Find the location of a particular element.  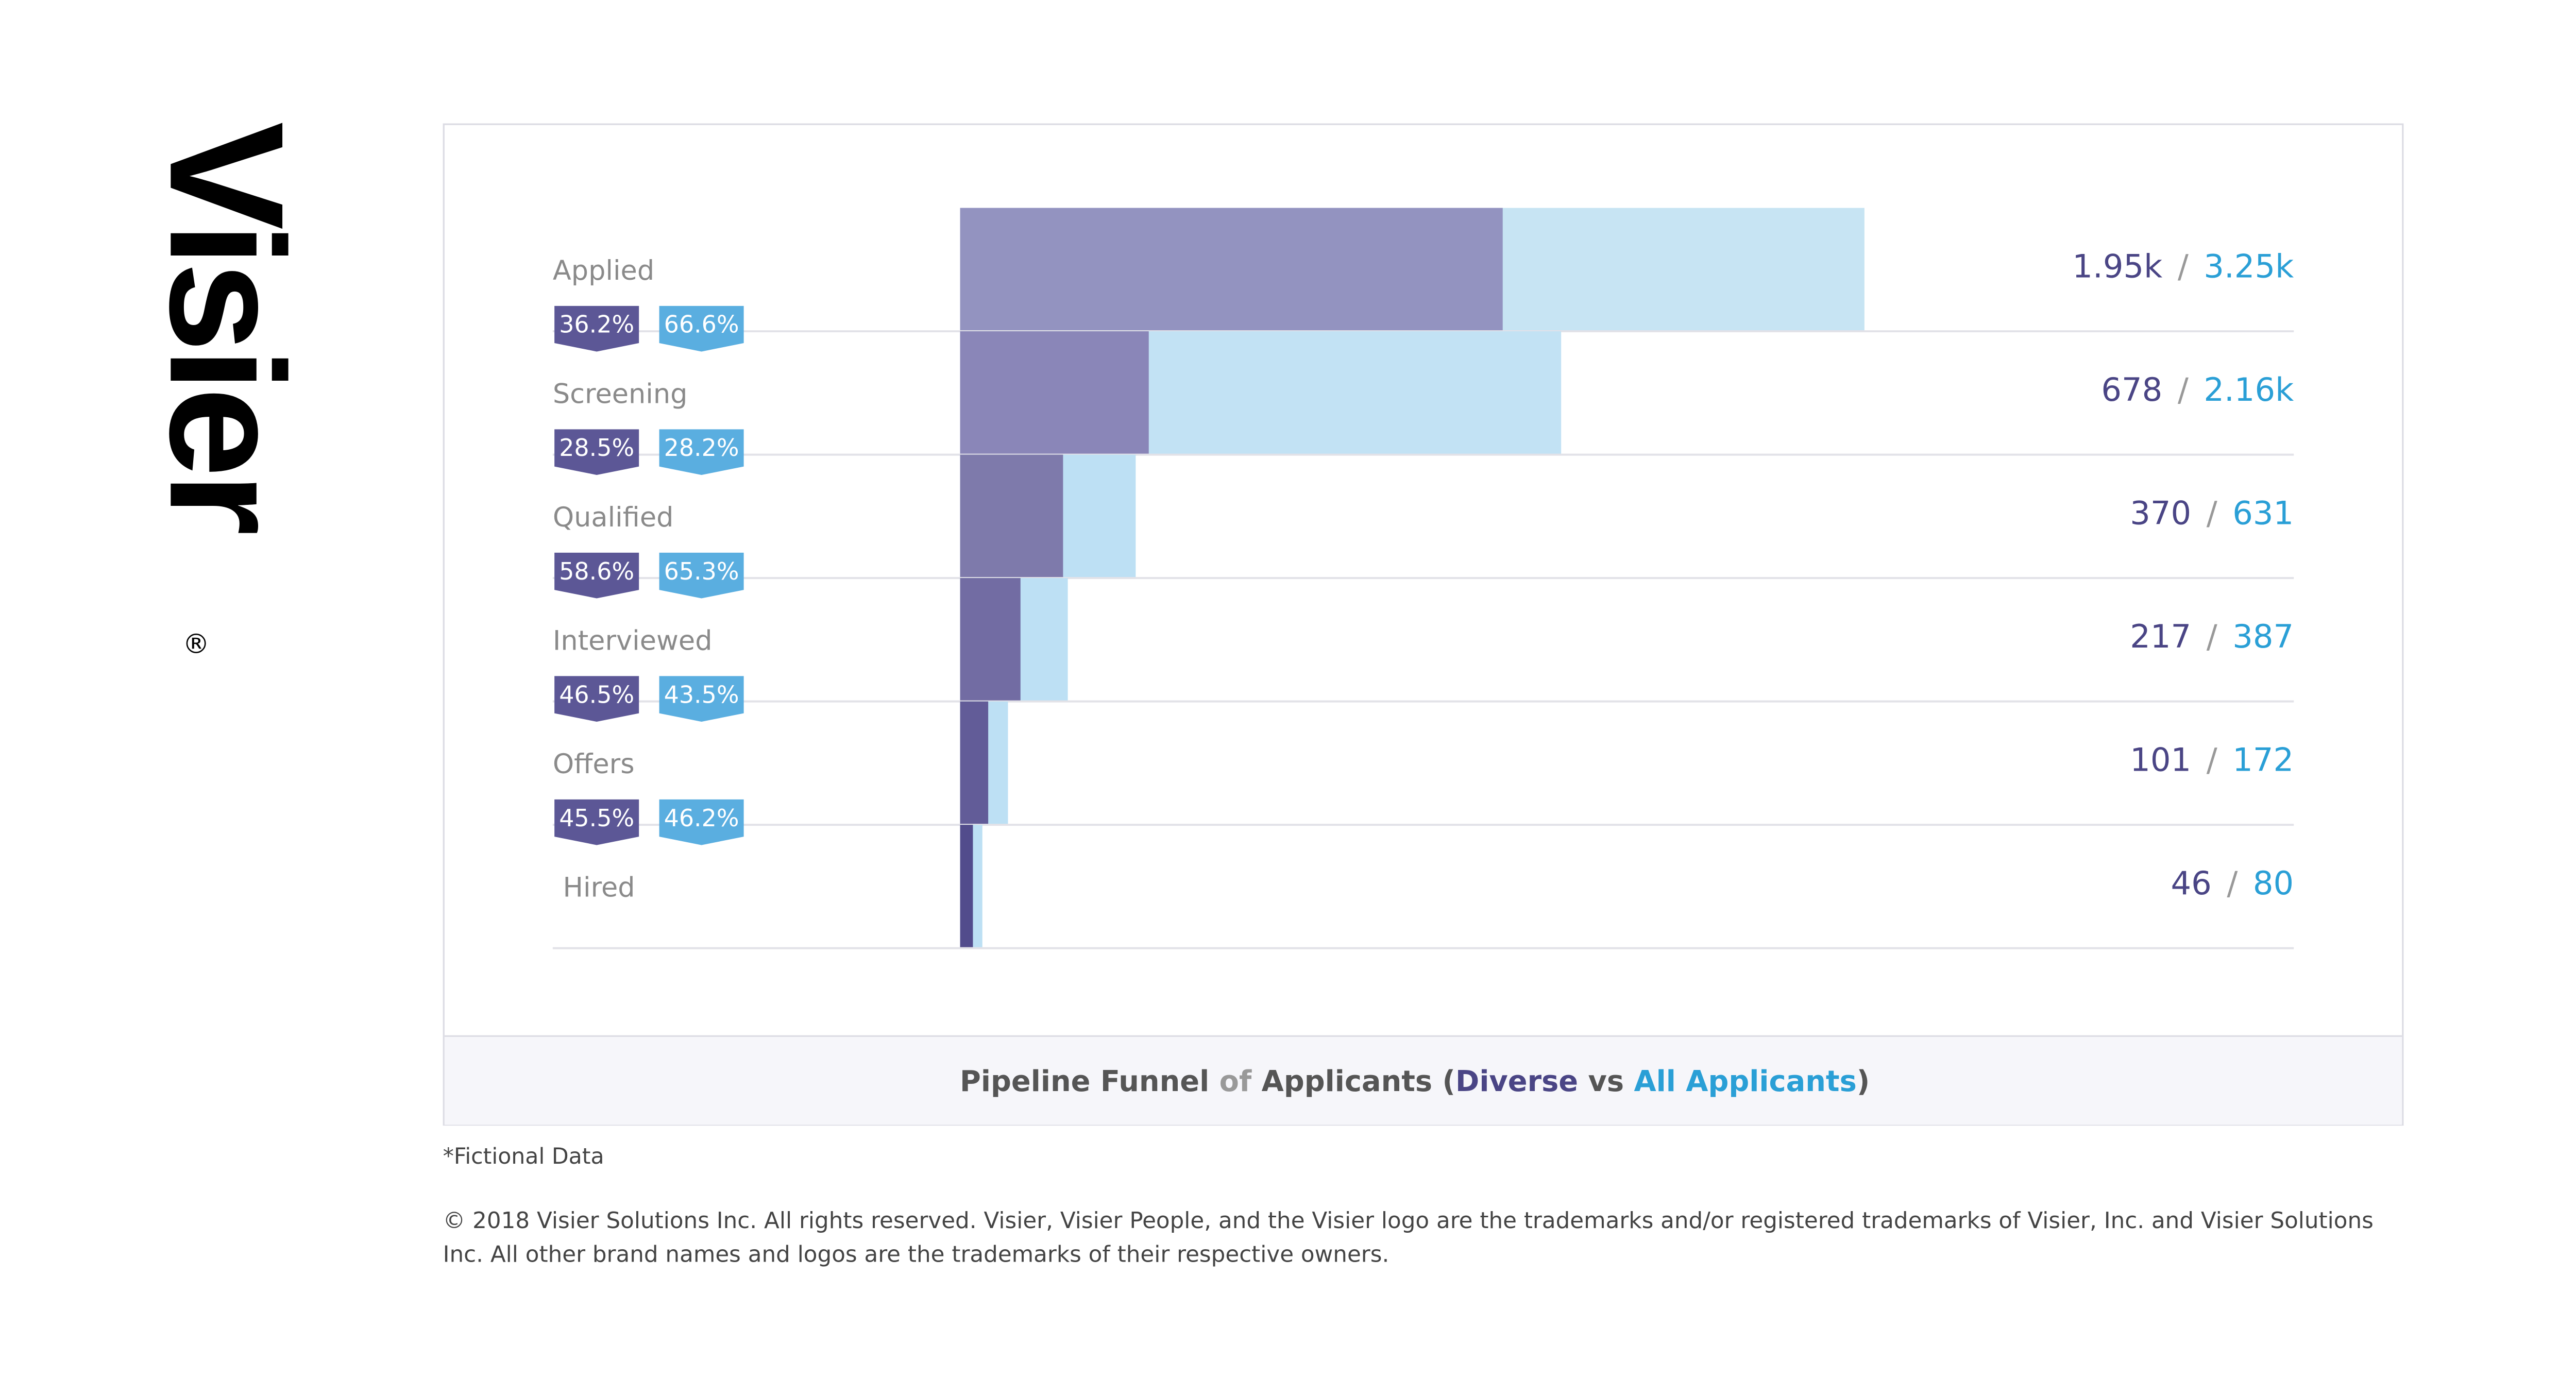

conversion-label: 65.3% is located at coordinates (701, 571).